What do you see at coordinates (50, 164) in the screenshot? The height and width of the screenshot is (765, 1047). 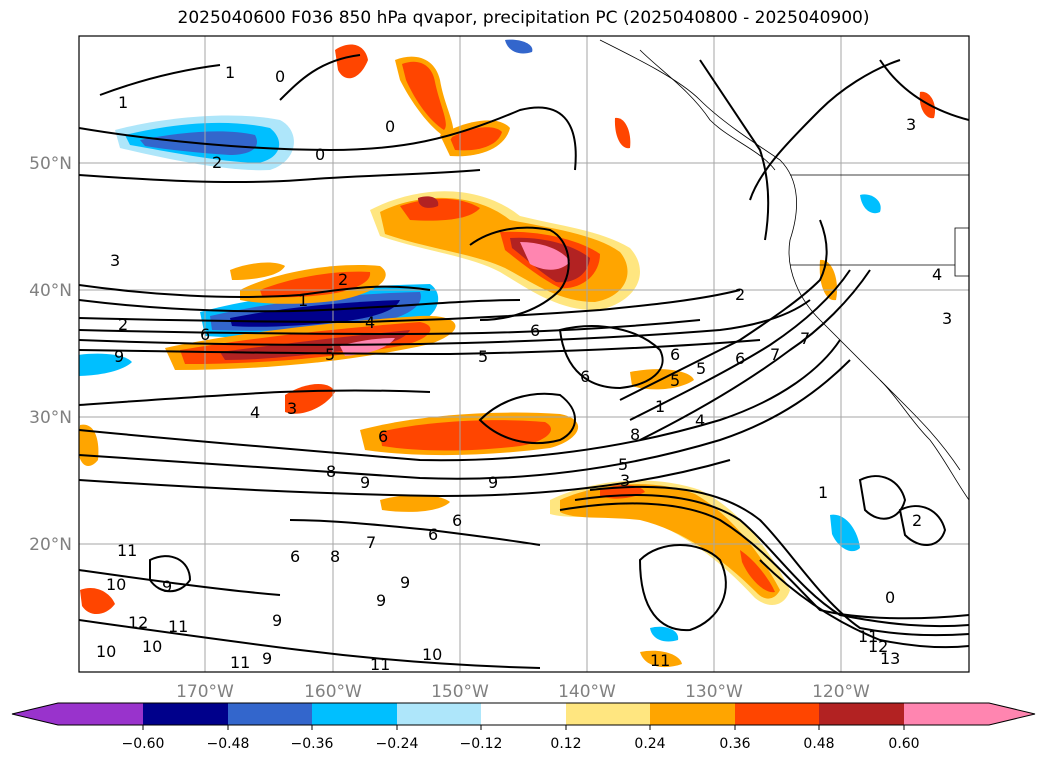 I see `lat-label-50n: 50°N` at bounding box center [50, 164].